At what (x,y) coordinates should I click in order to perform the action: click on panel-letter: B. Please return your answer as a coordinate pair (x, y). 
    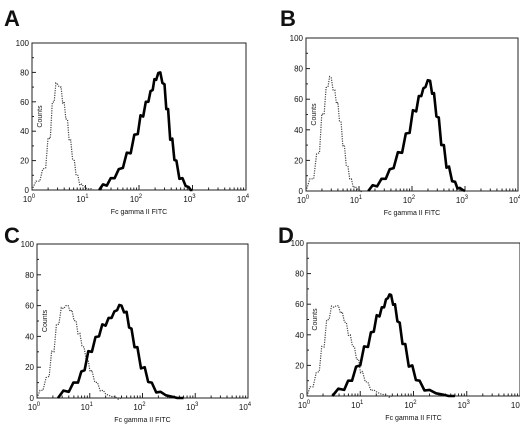
    Looking at the image, I should click on (288, 18).